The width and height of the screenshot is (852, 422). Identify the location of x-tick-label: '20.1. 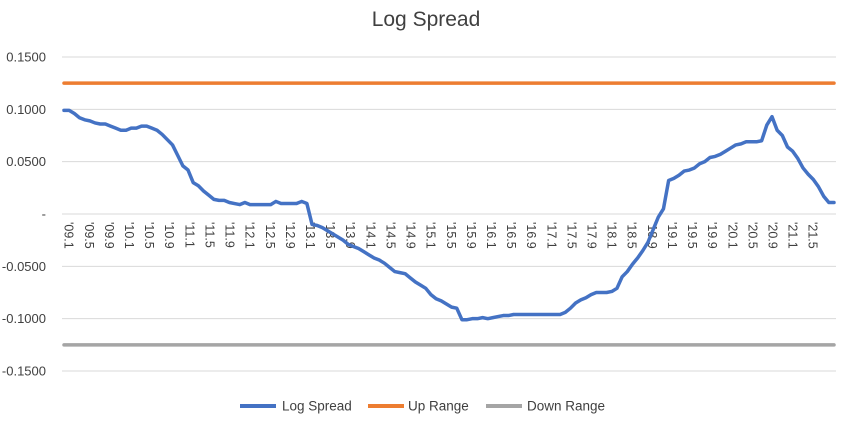
(732, 235).